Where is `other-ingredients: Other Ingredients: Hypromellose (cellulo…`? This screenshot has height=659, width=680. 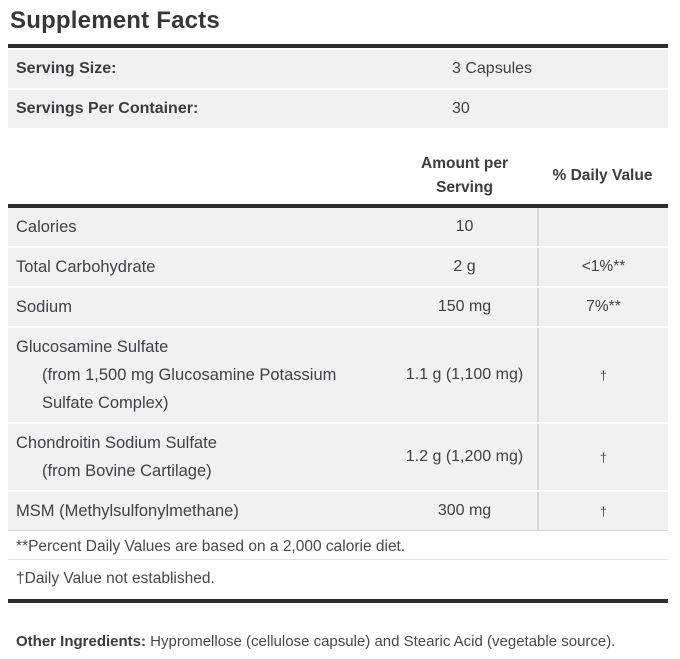 other-ingredients: Other Ingredients: Hypromellose (cellulo… is located at coordinates (338, 642).